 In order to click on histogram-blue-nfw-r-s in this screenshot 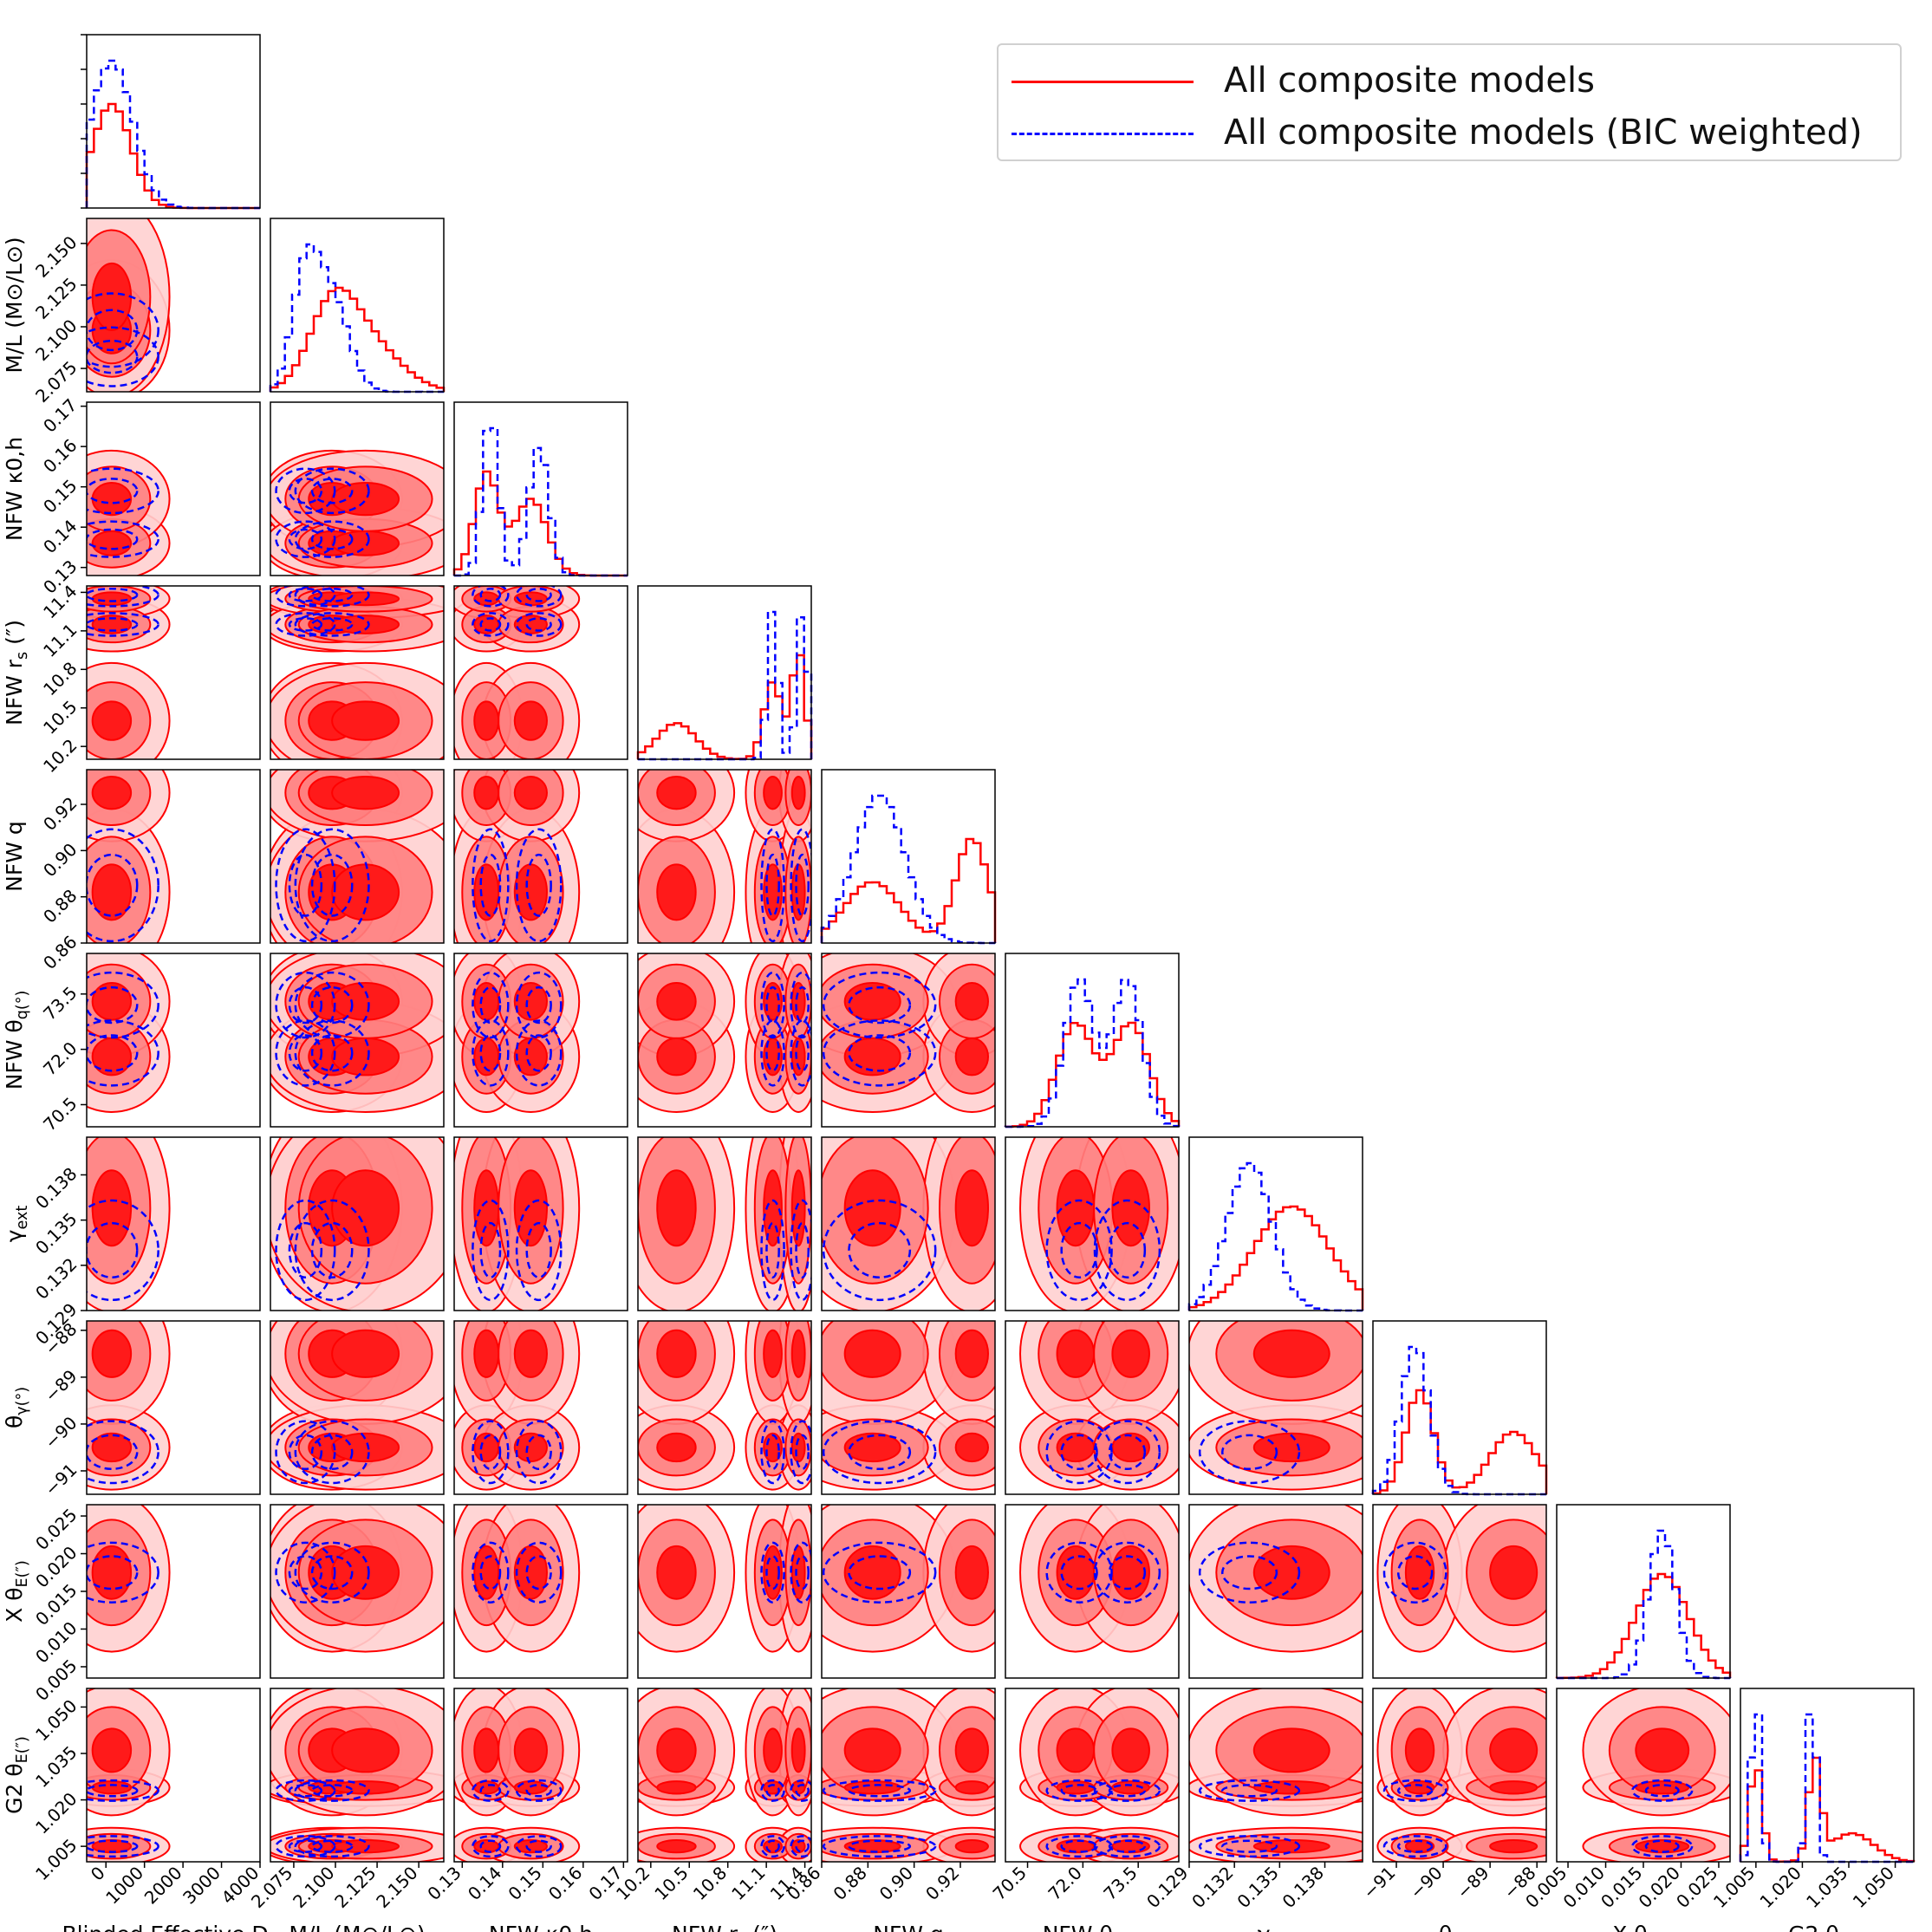, I will do `click(725, 685)`.